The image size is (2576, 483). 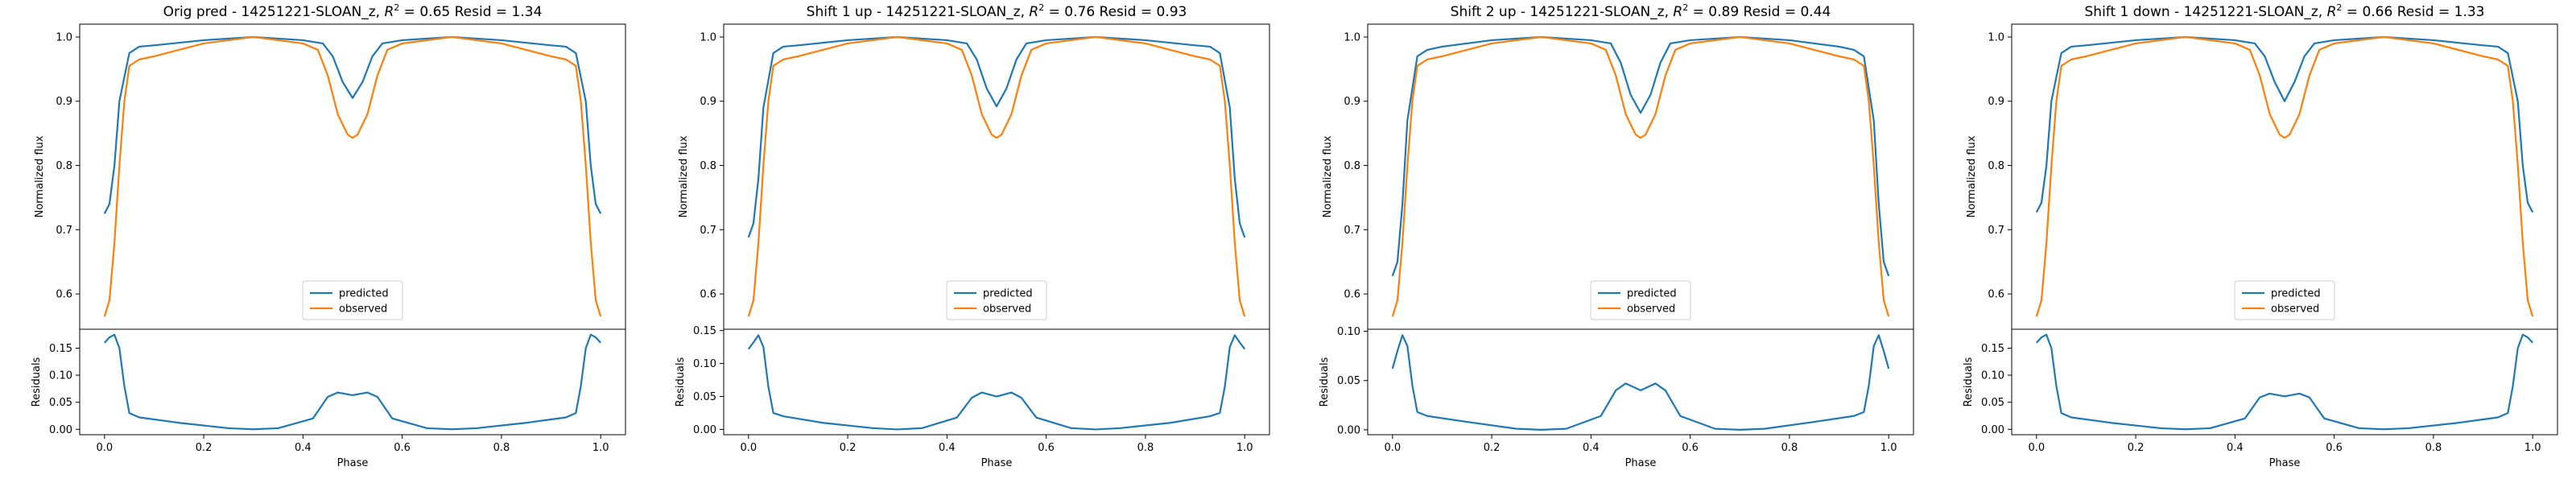 I want to click on r2-value: 0.76, so click(x=1079, y=12).